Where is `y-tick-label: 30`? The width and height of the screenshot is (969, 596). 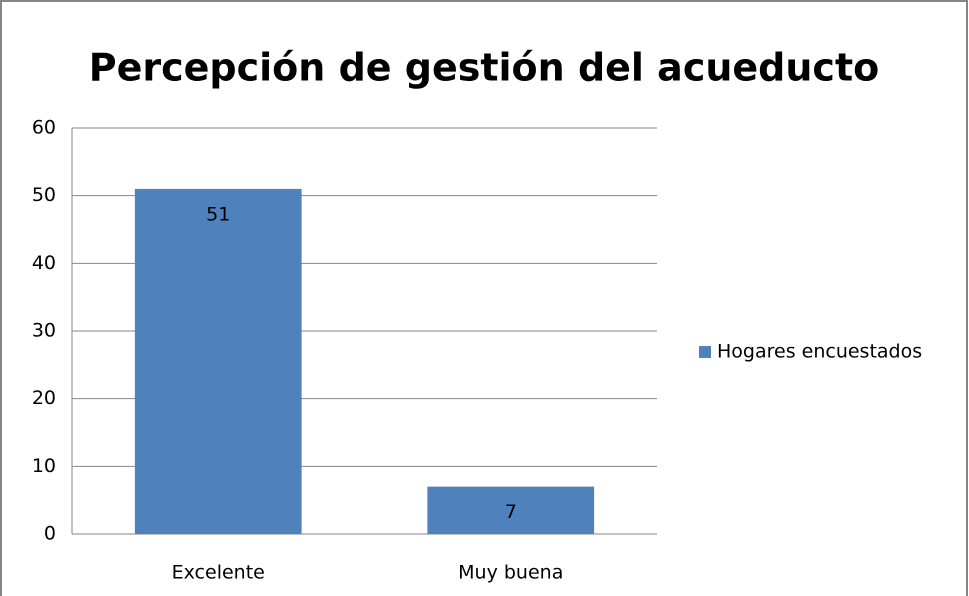 y-tick-label: 30 is located at coordinates (44, 331).